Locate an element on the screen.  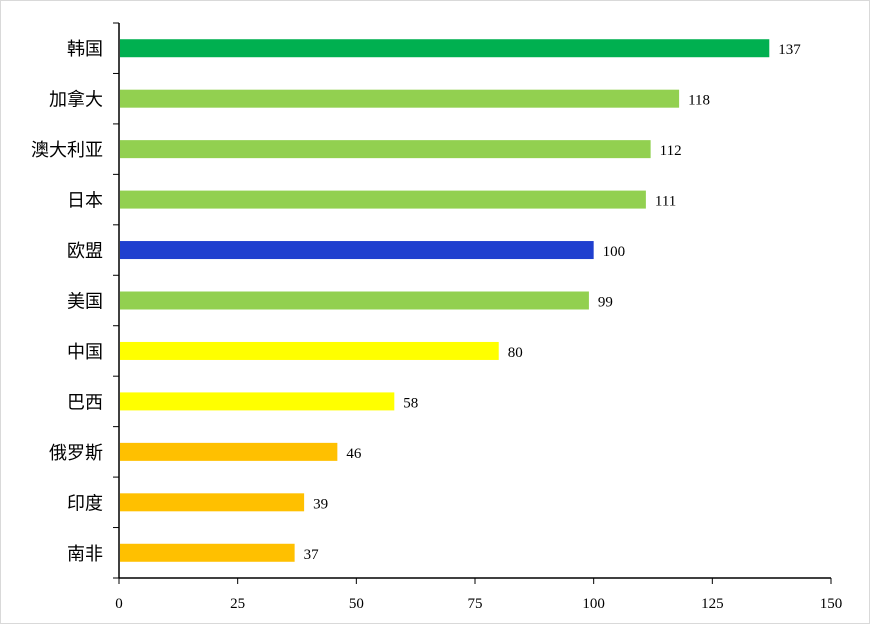
category-label: 加拿大 is located at coordinates (76, 100).